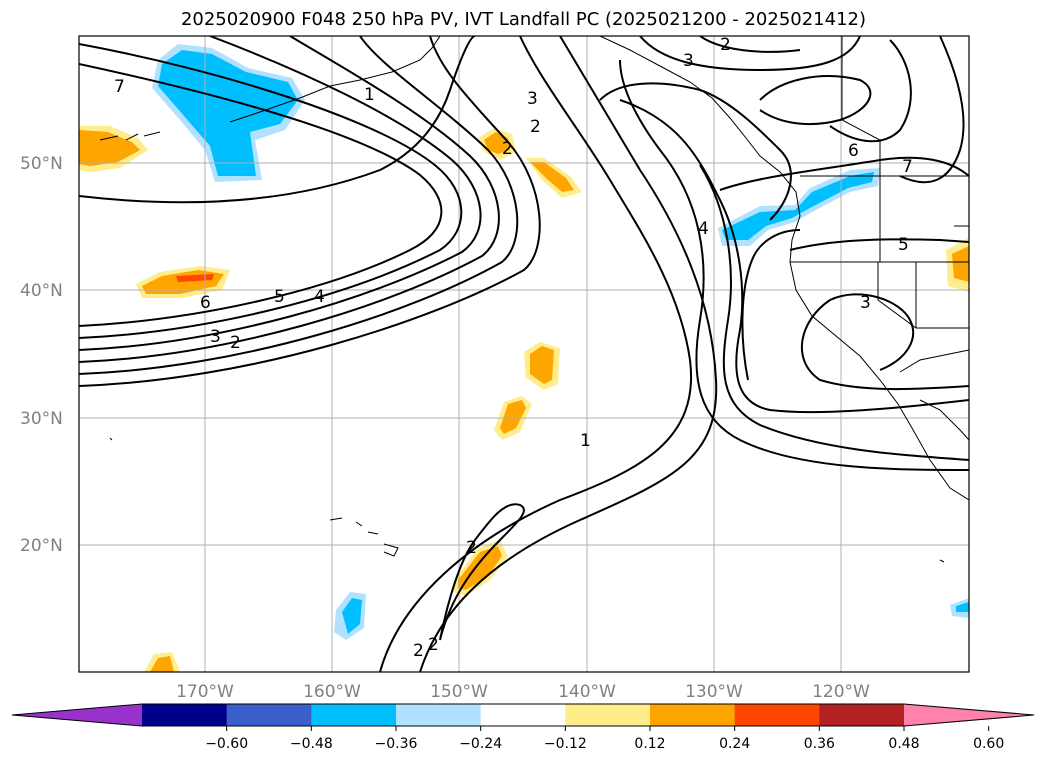  I want to click on lat-label: 40°N, so click(41, 291).